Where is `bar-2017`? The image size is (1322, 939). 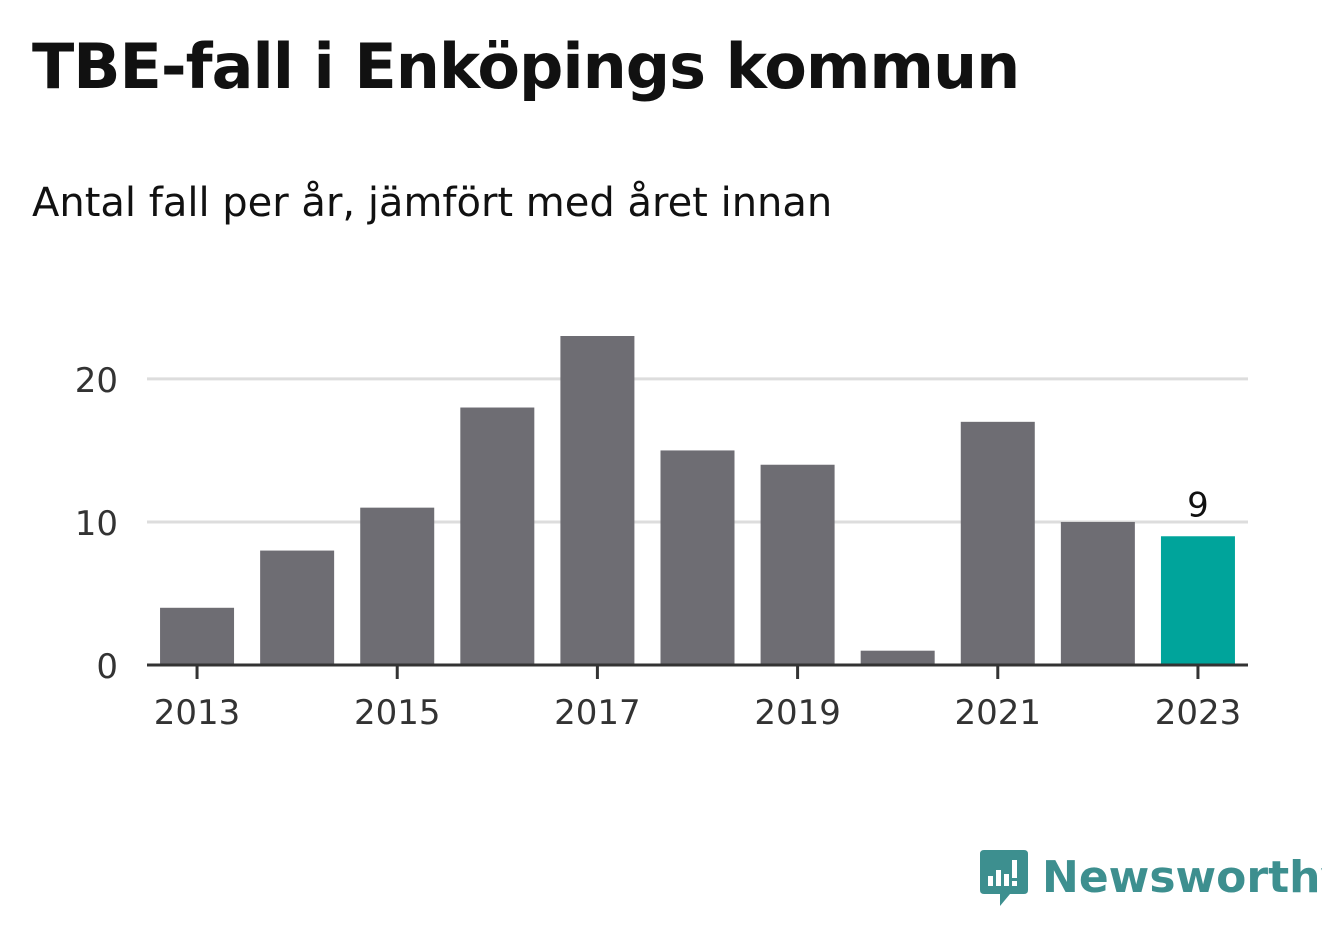
bar-2017 is located at coordinates (597, 500).